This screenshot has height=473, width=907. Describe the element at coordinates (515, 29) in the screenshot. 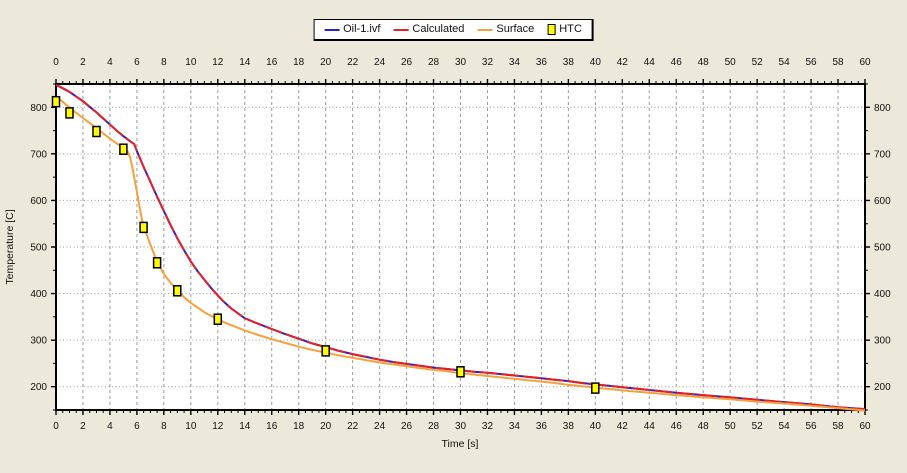

I see `legend-label: Surface` at that location.